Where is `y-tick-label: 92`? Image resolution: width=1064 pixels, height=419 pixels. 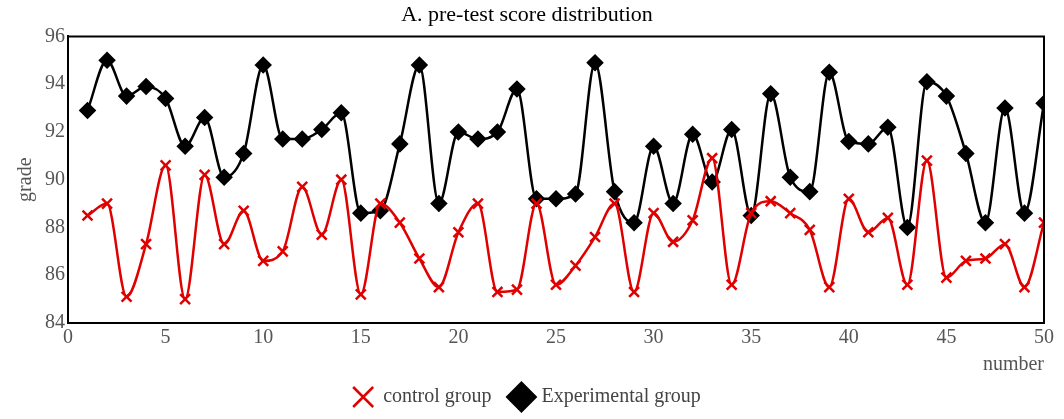
y-tick-label: 92 is located at coordinates (55, 130).